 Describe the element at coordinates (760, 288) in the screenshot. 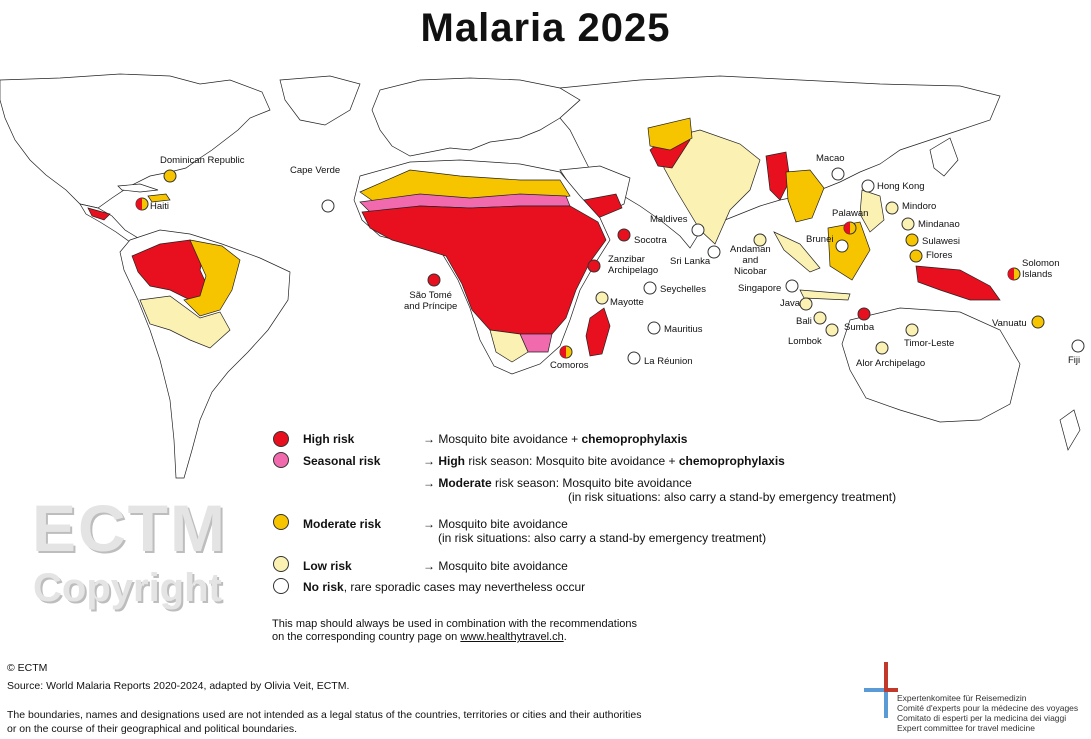

I see `marker-label: Singapore` at that location.